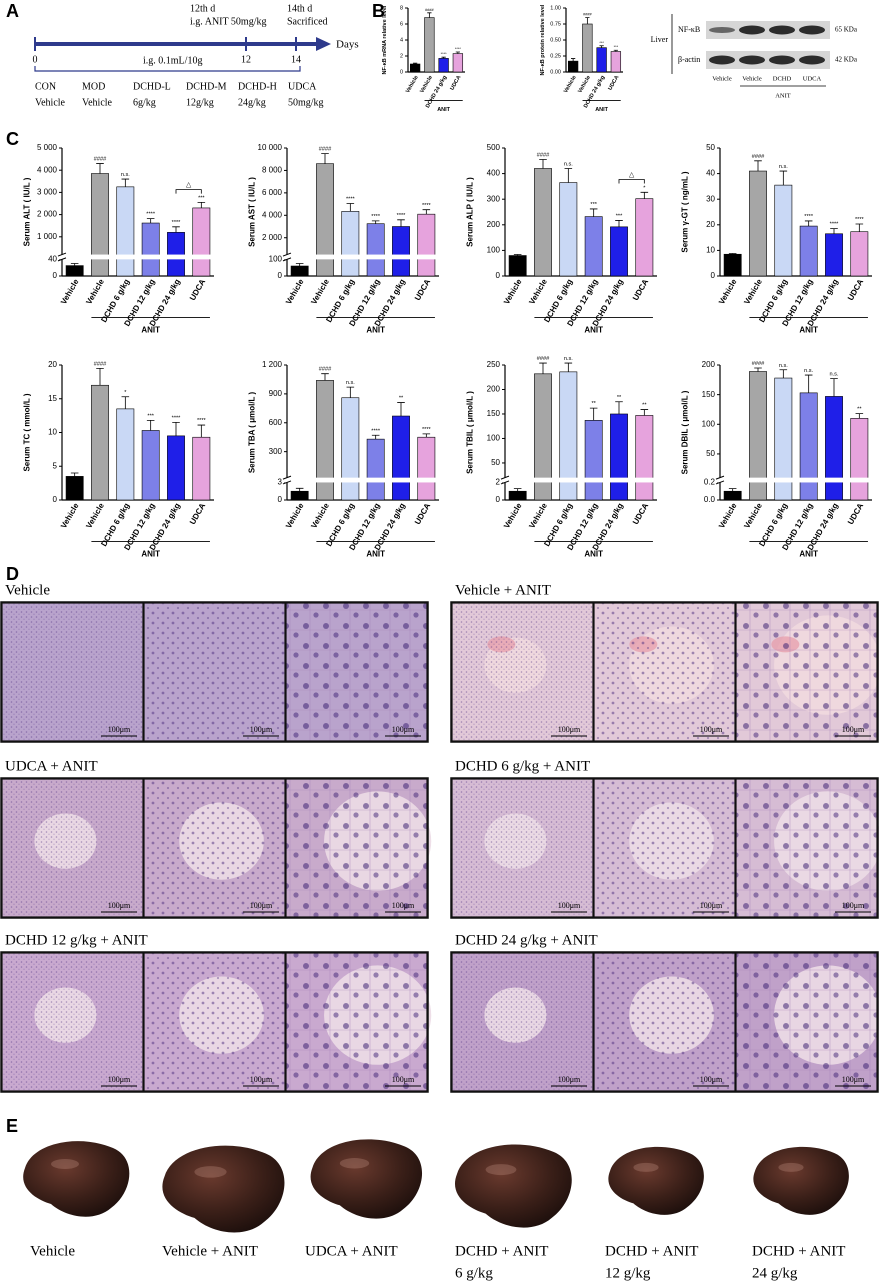 The height and width of the screenshot is (1282, 879). What do you see at coordinates (783, 95) in the screenshot?
I see `lane-group-label: ANIT` at bounding box center [783, 95].